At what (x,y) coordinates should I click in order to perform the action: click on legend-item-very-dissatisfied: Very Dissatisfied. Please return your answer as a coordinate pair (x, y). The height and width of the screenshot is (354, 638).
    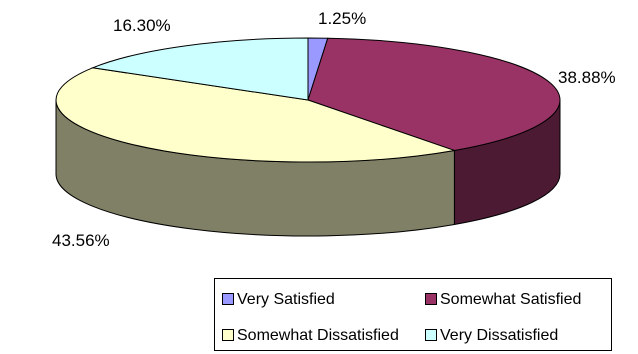
    Looking at the image, I should click on (491, 336).